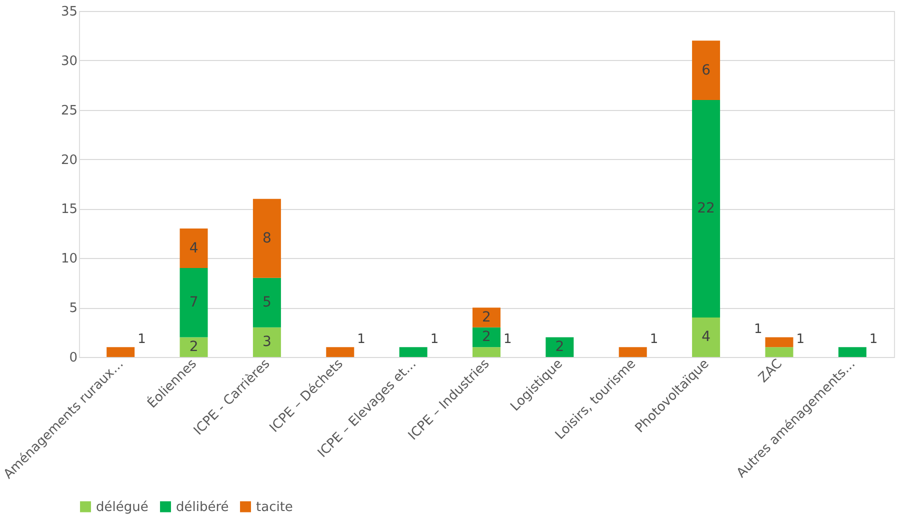  I want to click on data-label: 3, so click(267, 342).